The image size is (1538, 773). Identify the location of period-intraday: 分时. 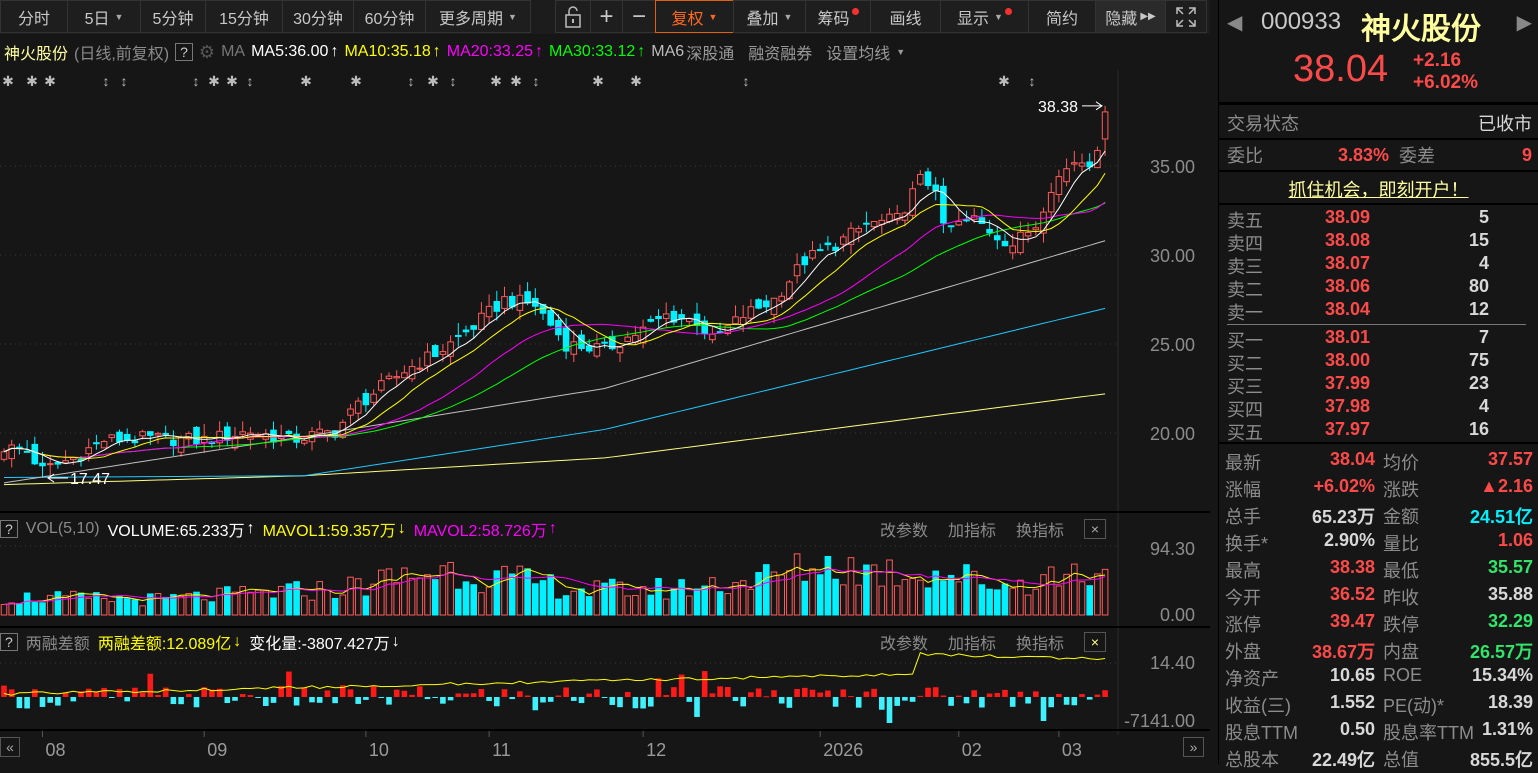
(34, 16).